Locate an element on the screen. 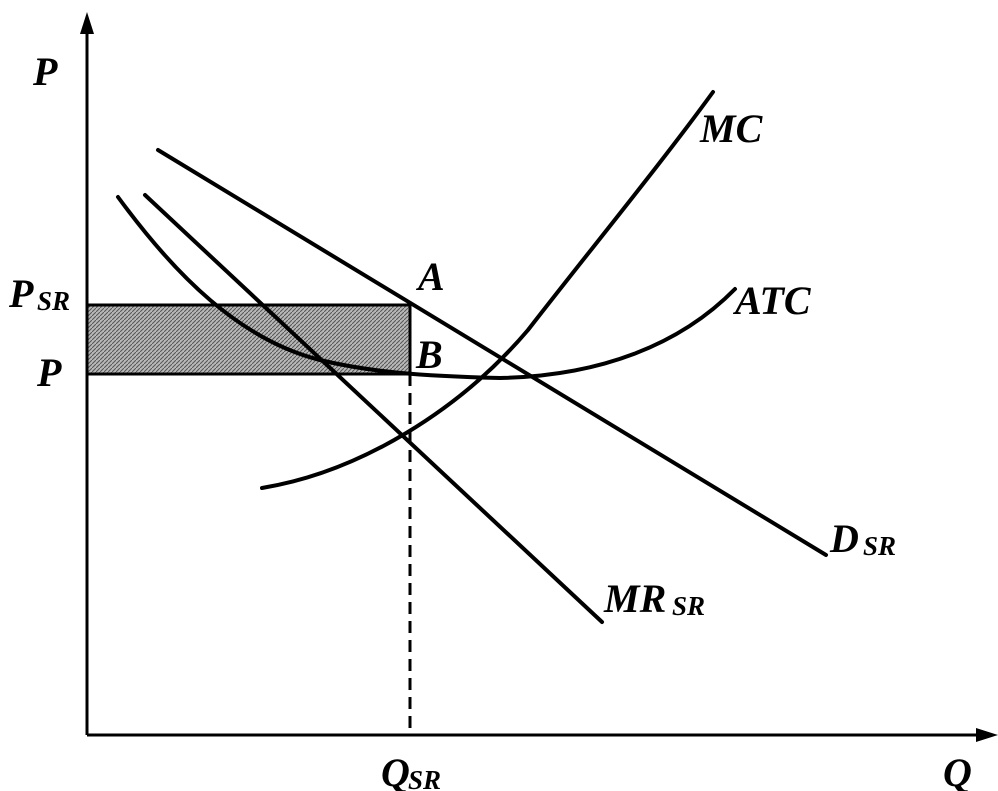 The height and width of the screenshot is (791, 998). y-axis-arrowhead is located at coordinates (87, 23).